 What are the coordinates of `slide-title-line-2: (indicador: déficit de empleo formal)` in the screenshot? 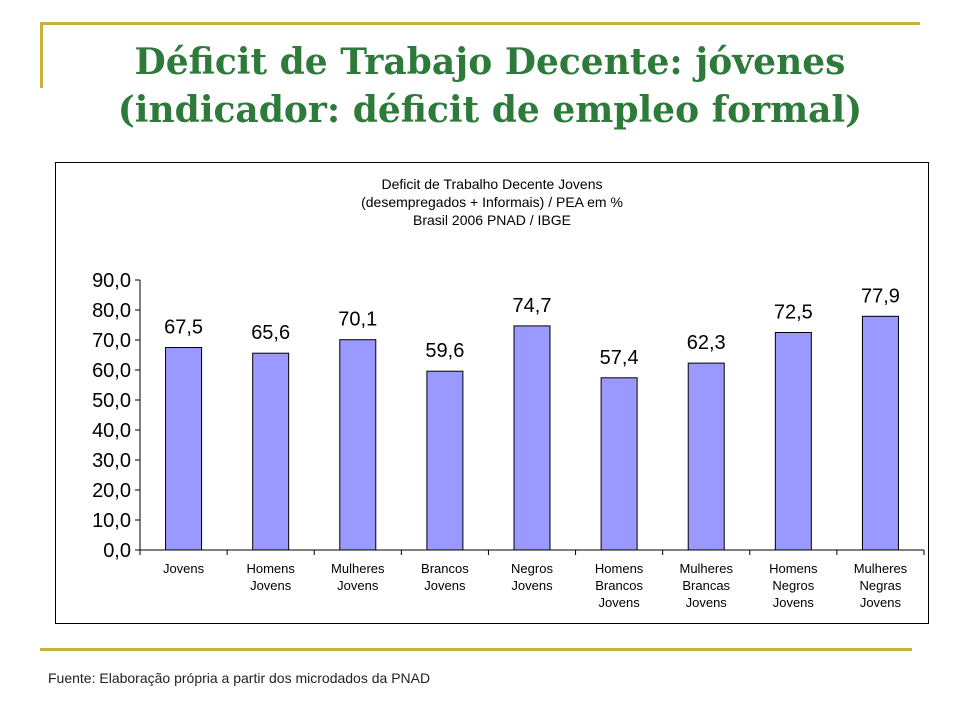 It's located at (490, 110).